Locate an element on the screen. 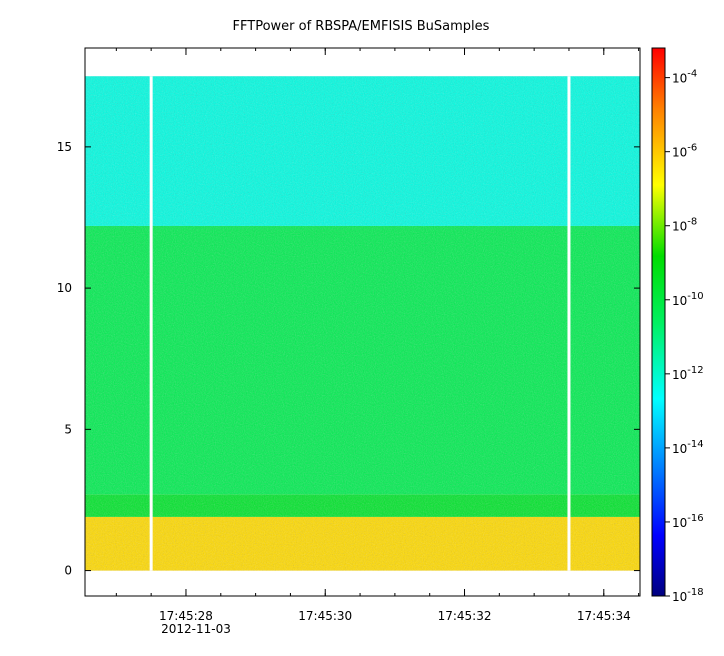 Image resolution: width=724 pixels, height=656 pixels. colorbar-tick-label: 10⁻⁴ is located at coordinates (684, 77).